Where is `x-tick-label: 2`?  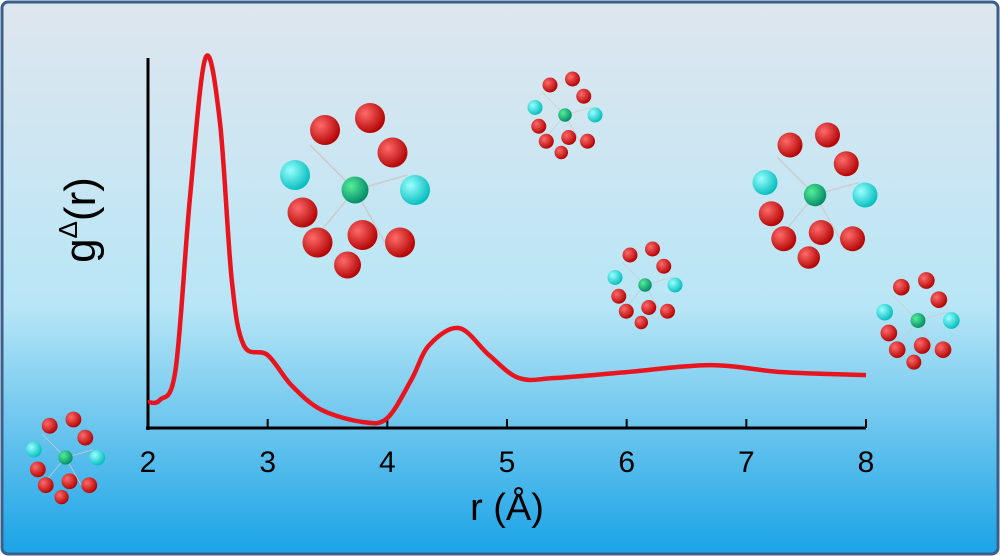
x-tick-label: 2 is located at coordinates (148, 462).